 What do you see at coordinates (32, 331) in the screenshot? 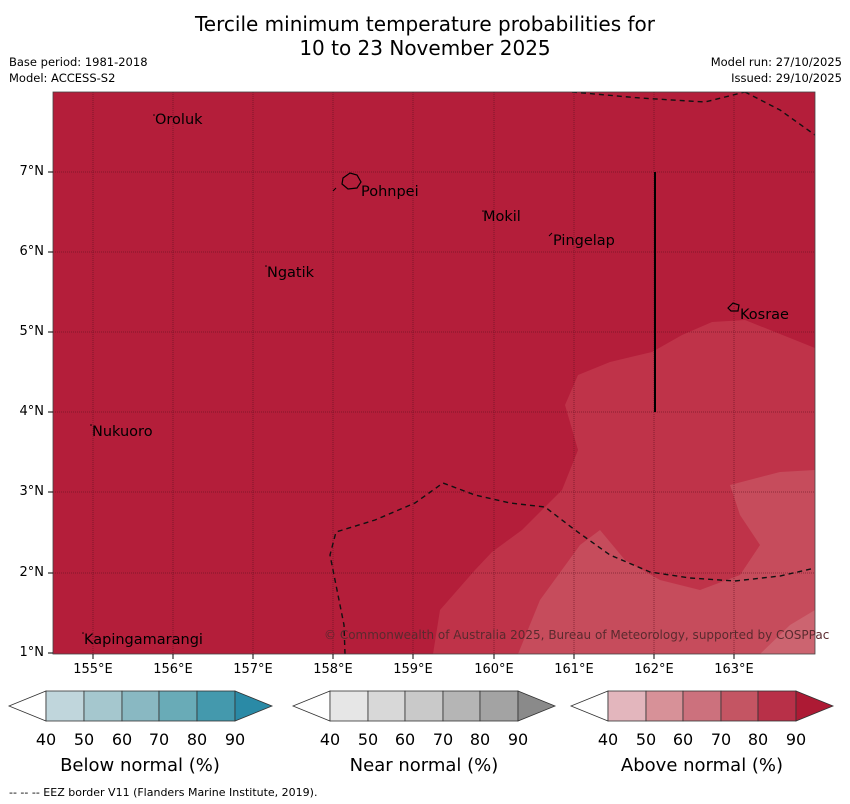
I see `lat-tick-5n: 5°N` at bounding box center [32, 331].